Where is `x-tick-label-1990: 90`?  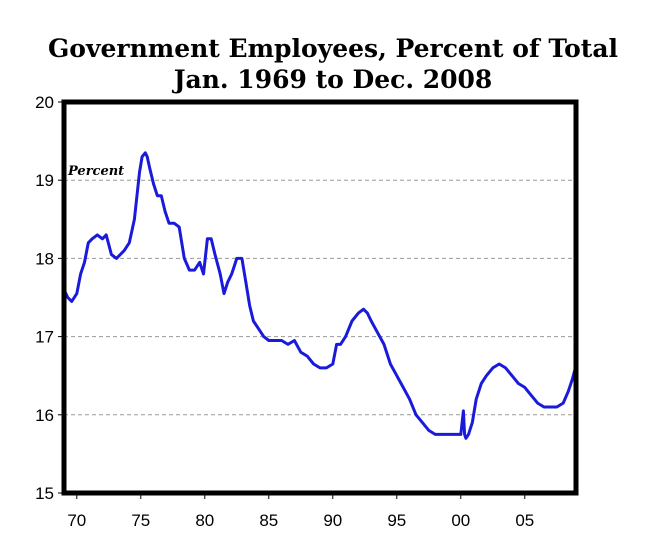 x-tick-label-1990: 90 is located at coordinates (332, 520).